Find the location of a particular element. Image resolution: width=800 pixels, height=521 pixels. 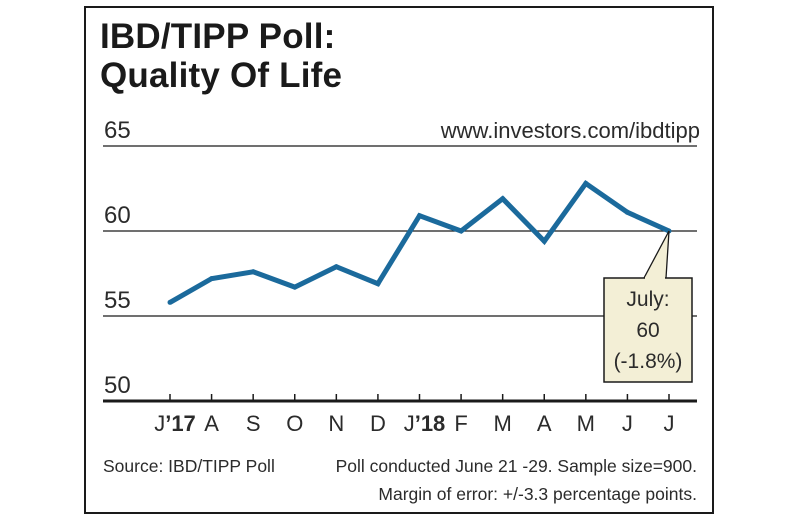

callout-line: July: is located at coordinates (647, 299).